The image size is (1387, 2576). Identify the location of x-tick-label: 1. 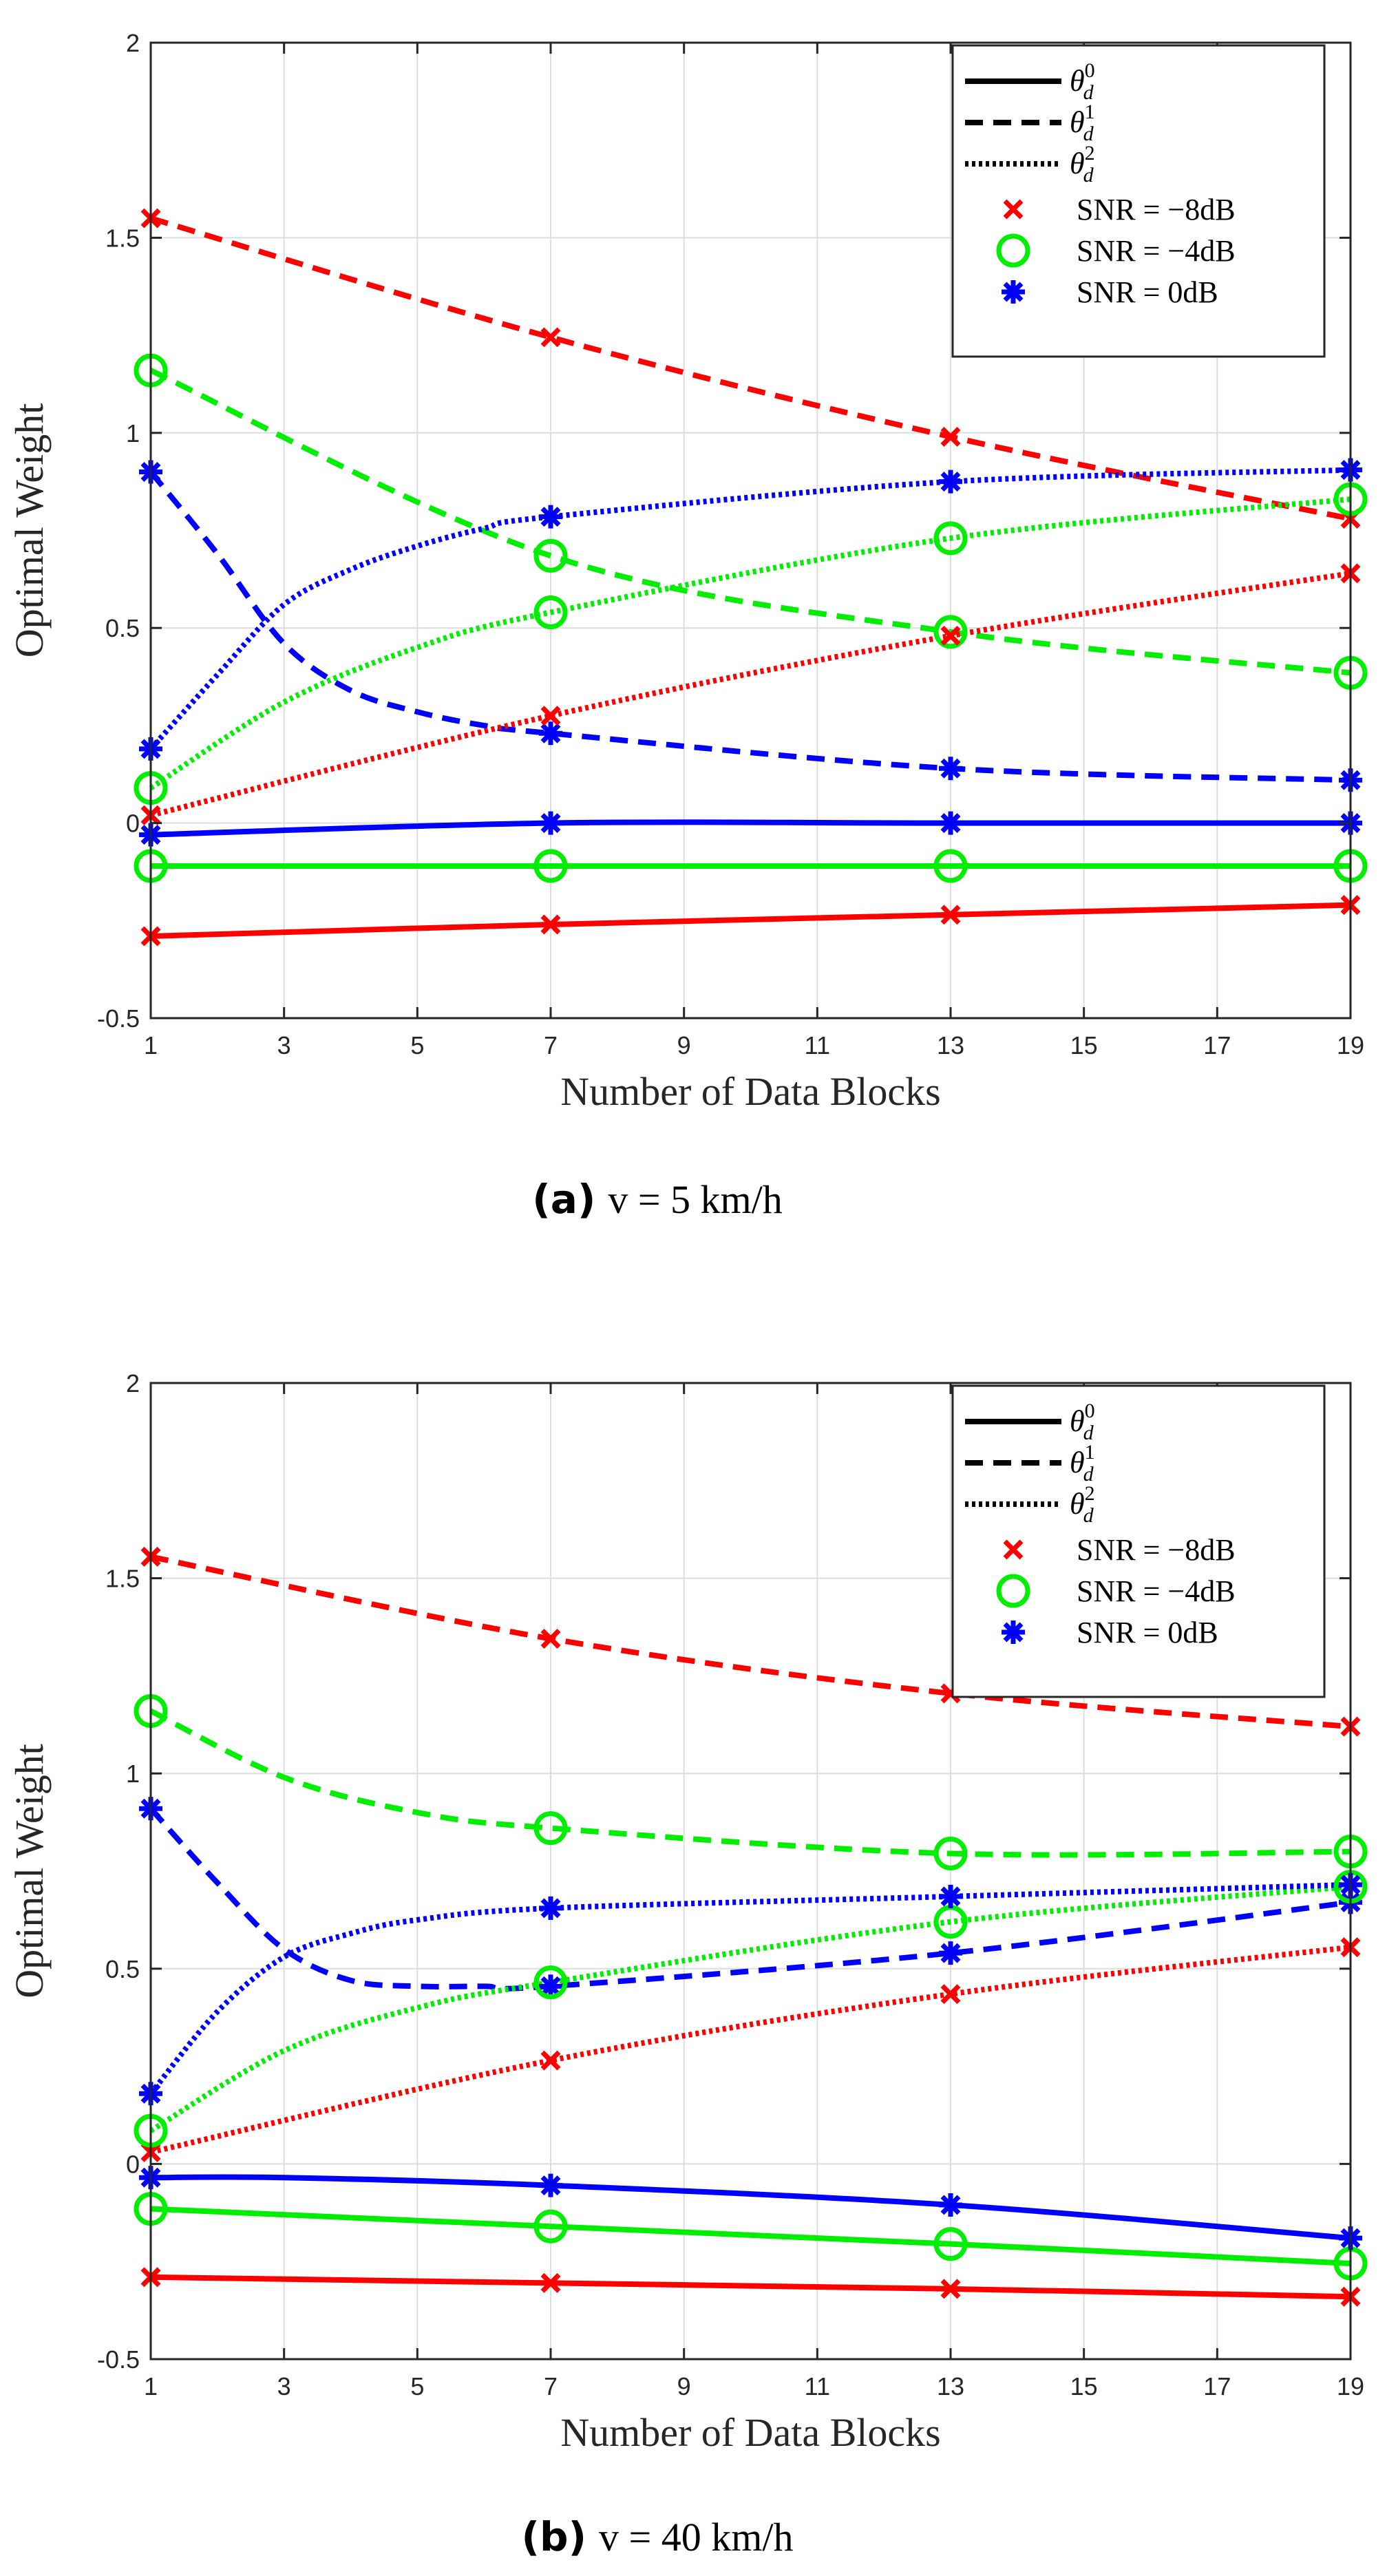
(151, 2386).